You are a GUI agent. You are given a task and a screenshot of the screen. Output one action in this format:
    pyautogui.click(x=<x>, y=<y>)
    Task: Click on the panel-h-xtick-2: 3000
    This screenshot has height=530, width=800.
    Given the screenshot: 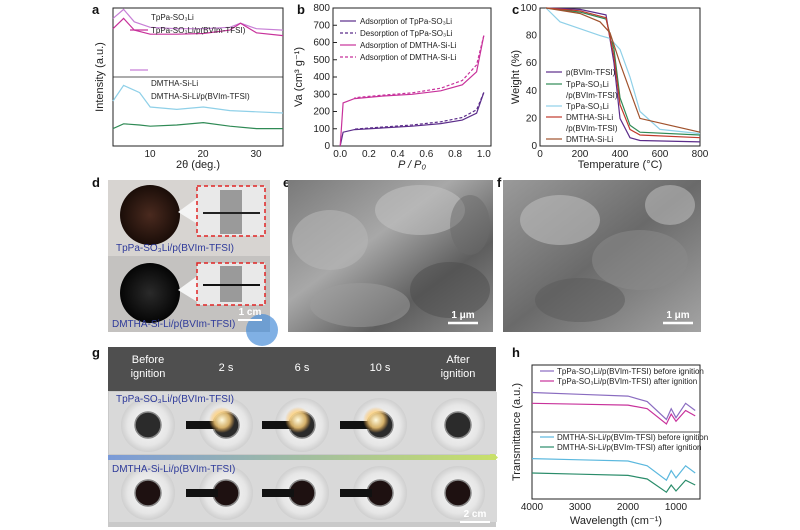 What is the action you would take?
    pyautogui.click(x=580, y=507)
    